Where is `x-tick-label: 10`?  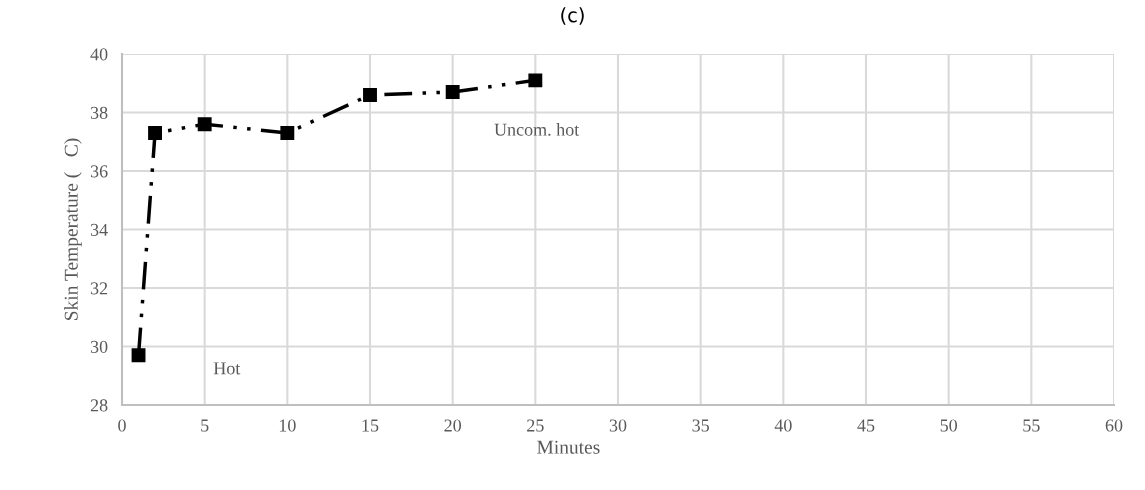
x-tick-label: 10 is located at coordinates (287, 425).